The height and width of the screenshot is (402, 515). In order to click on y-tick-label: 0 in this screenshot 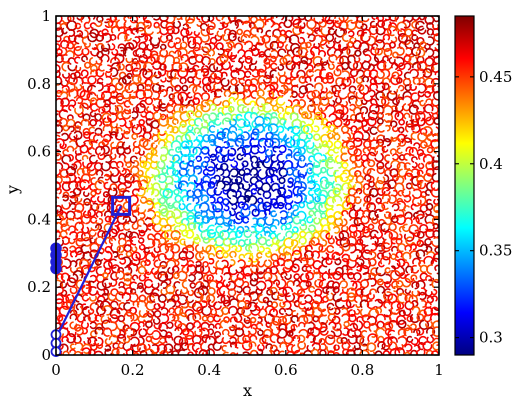, I will do `click(46, 355)`.